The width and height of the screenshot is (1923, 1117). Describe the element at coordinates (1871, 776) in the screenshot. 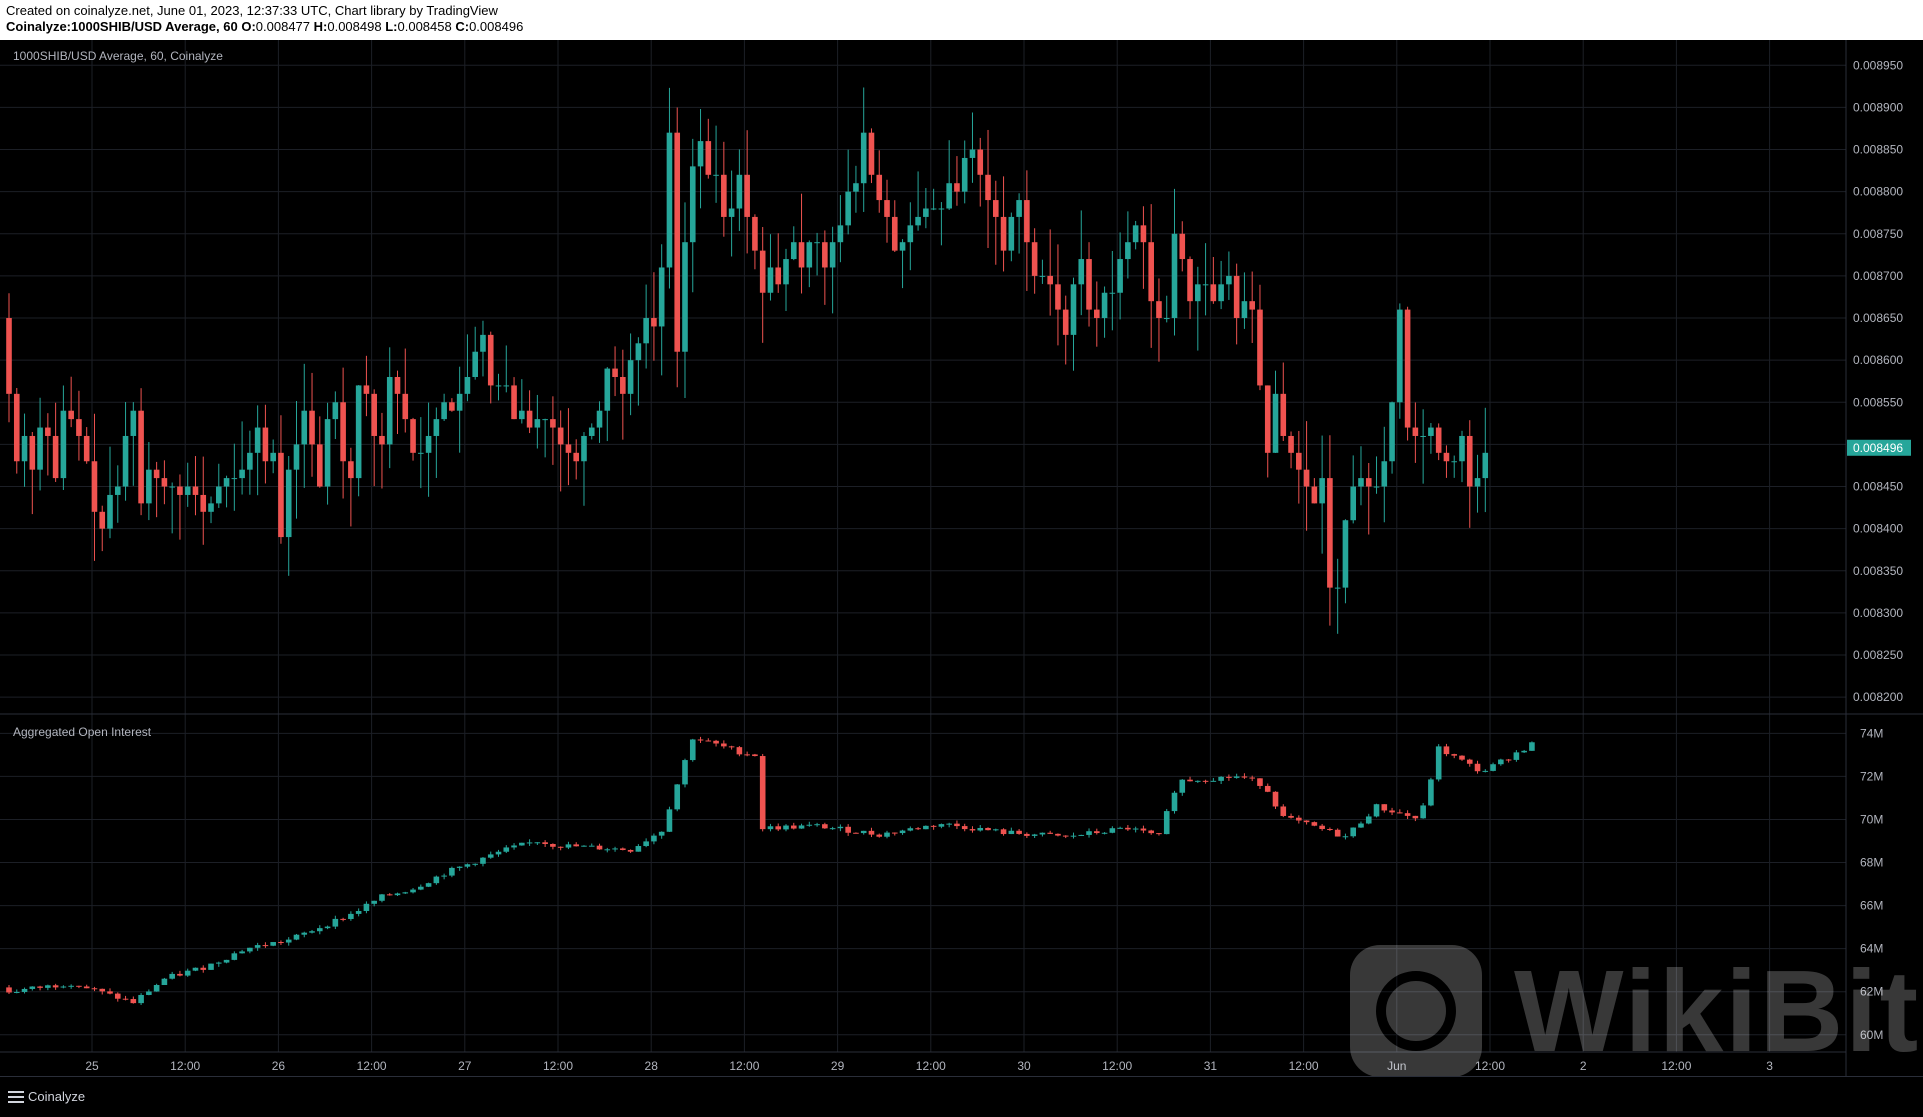

I see `oi-tick-label: 72M` at that location.